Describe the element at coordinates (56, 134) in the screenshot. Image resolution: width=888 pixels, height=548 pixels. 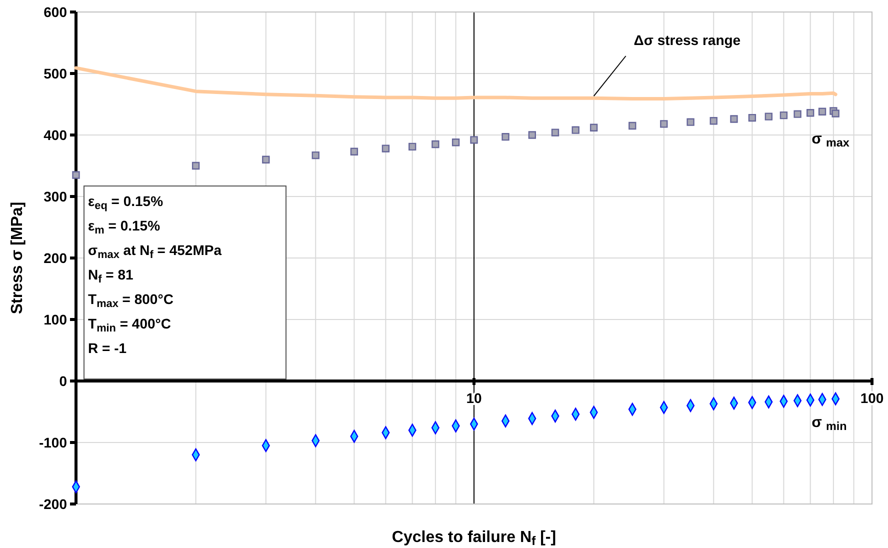
I see `y-tick-label: 400` at that location.